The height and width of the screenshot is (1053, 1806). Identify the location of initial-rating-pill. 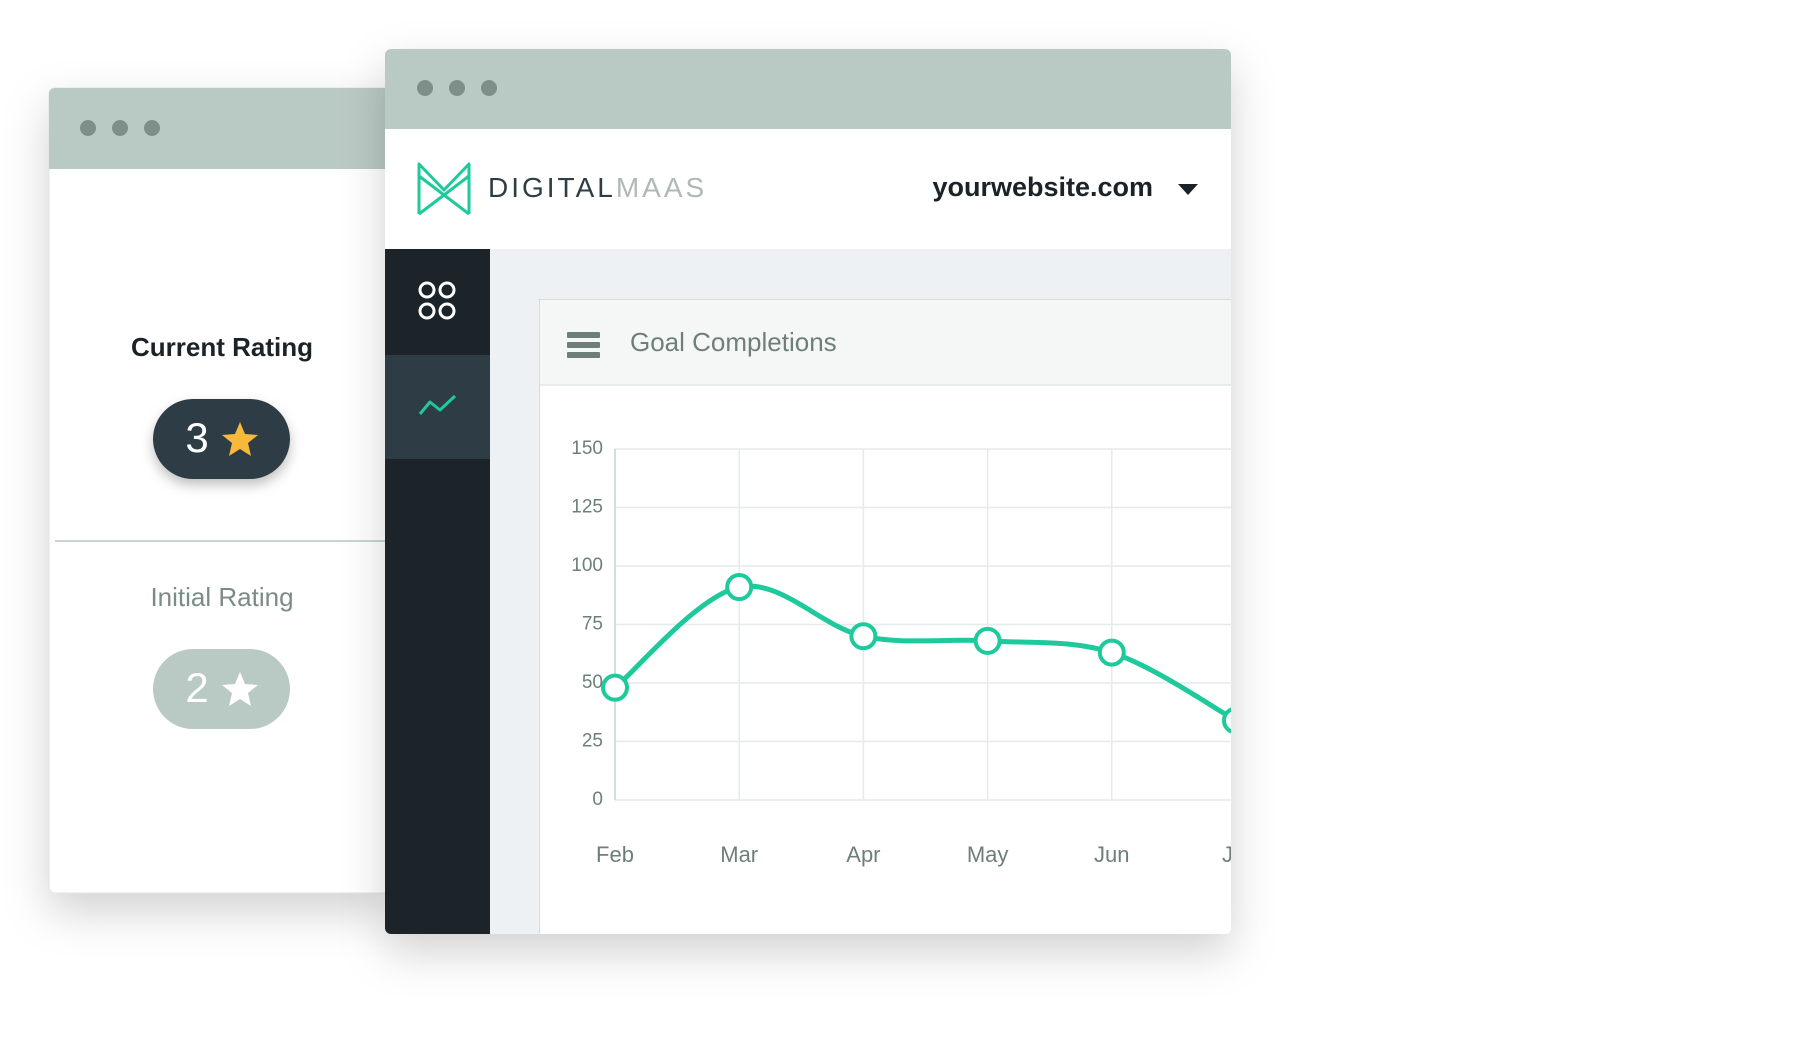
(221, 689).